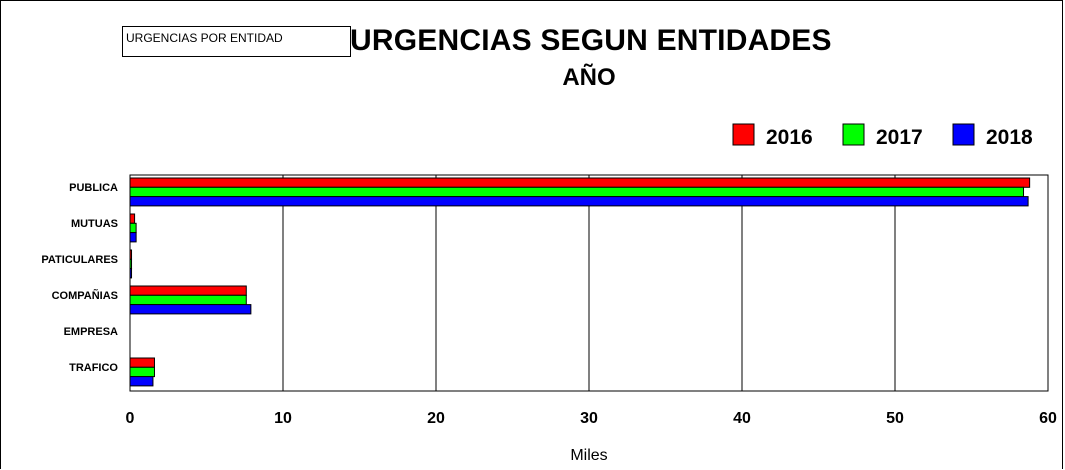  Describe the element at coordinates (1009, 137) in the screenshot. I see `legend-label-2018: 2018` at that location.